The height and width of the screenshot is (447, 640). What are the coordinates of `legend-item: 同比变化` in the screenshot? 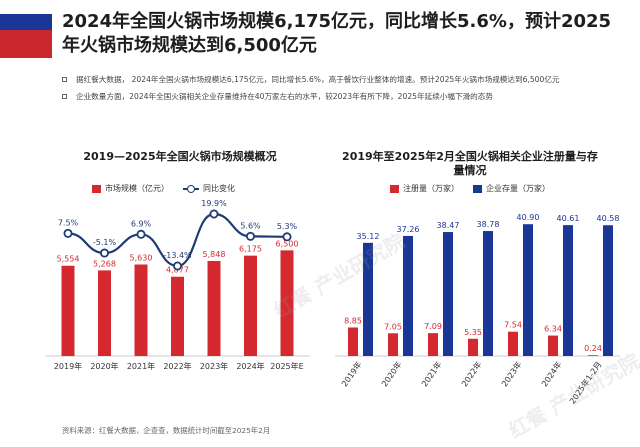 It's located at (209, 188).